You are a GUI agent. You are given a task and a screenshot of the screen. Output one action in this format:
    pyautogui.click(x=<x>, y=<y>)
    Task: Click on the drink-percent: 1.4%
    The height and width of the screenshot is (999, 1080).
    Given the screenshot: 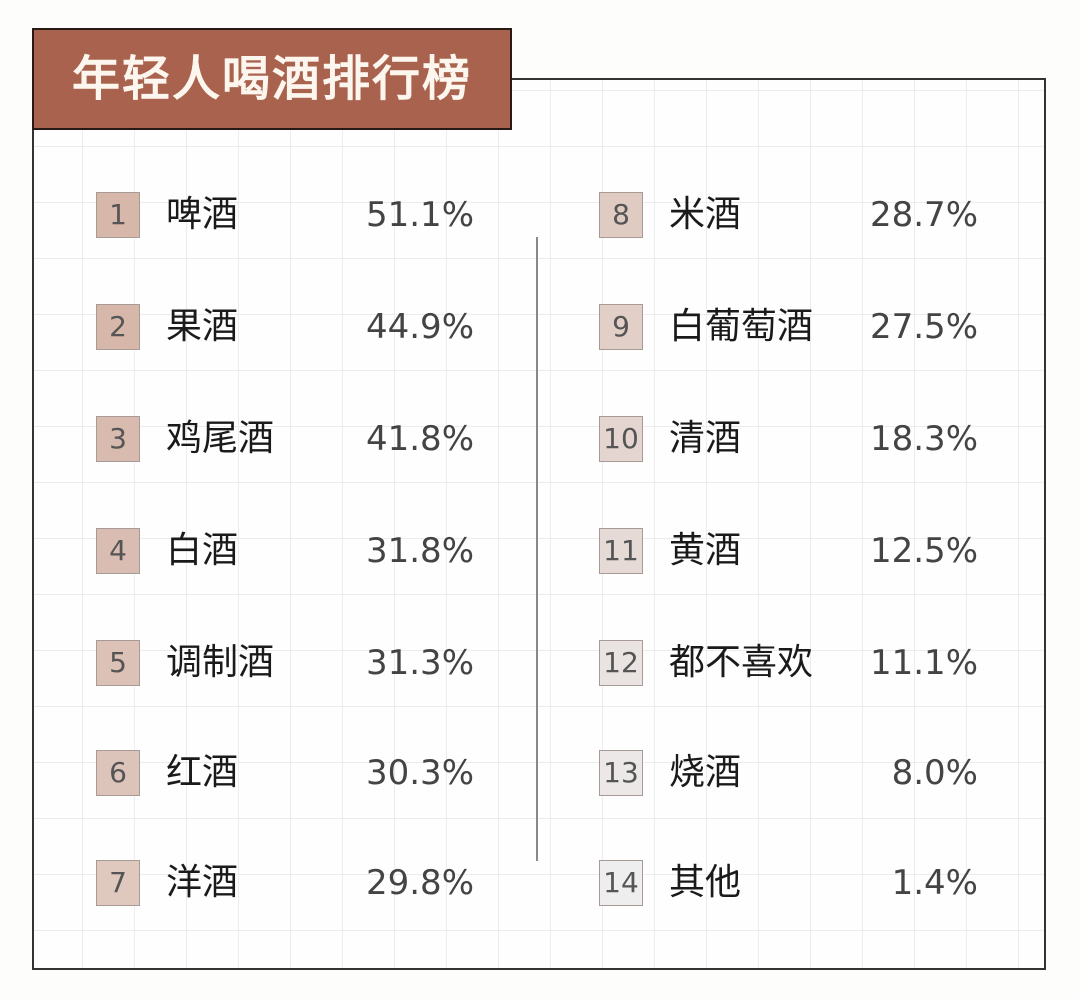 What is the action you would take?
    pyautogui.click(x=934, y=883)
    